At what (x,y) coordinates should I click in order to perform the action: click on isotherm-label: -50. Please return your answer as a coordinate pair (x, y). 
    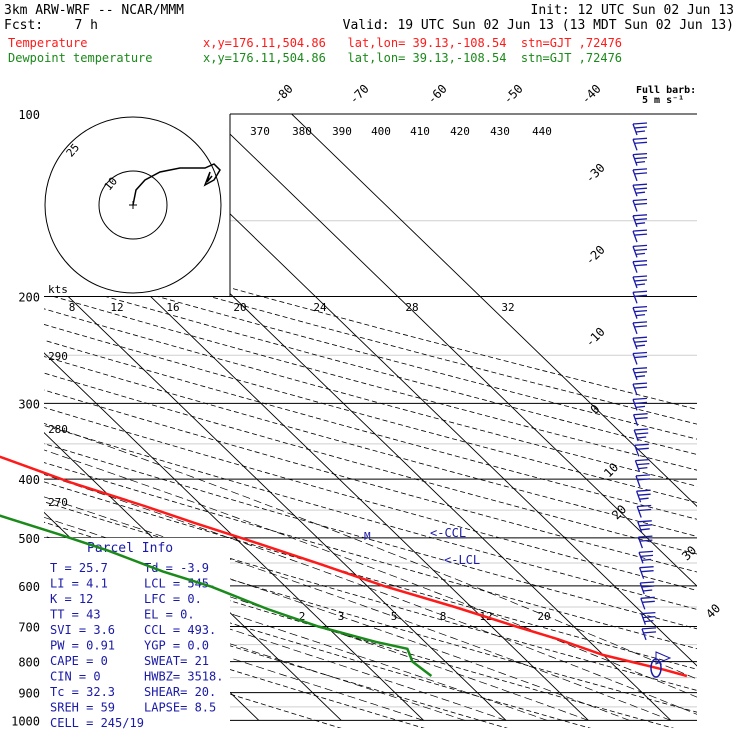
    Looking at the image, I should click on (513, 94).